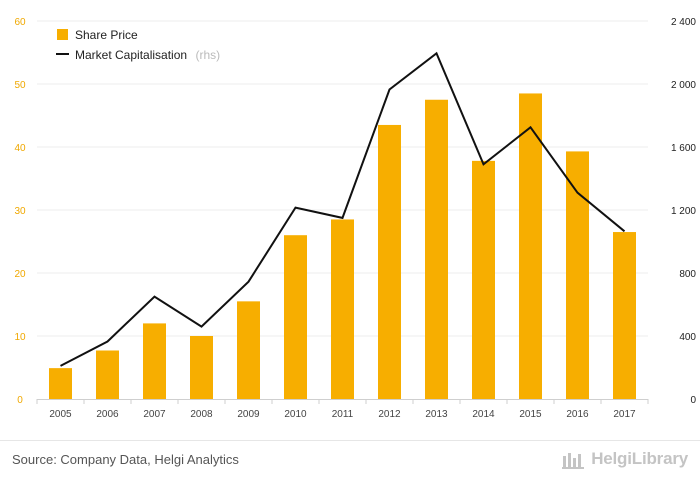  What do you see at coordinates (389, 414) in the screenshot?
I see `x-tick-label: 2012` at bounding box center [389, 414].